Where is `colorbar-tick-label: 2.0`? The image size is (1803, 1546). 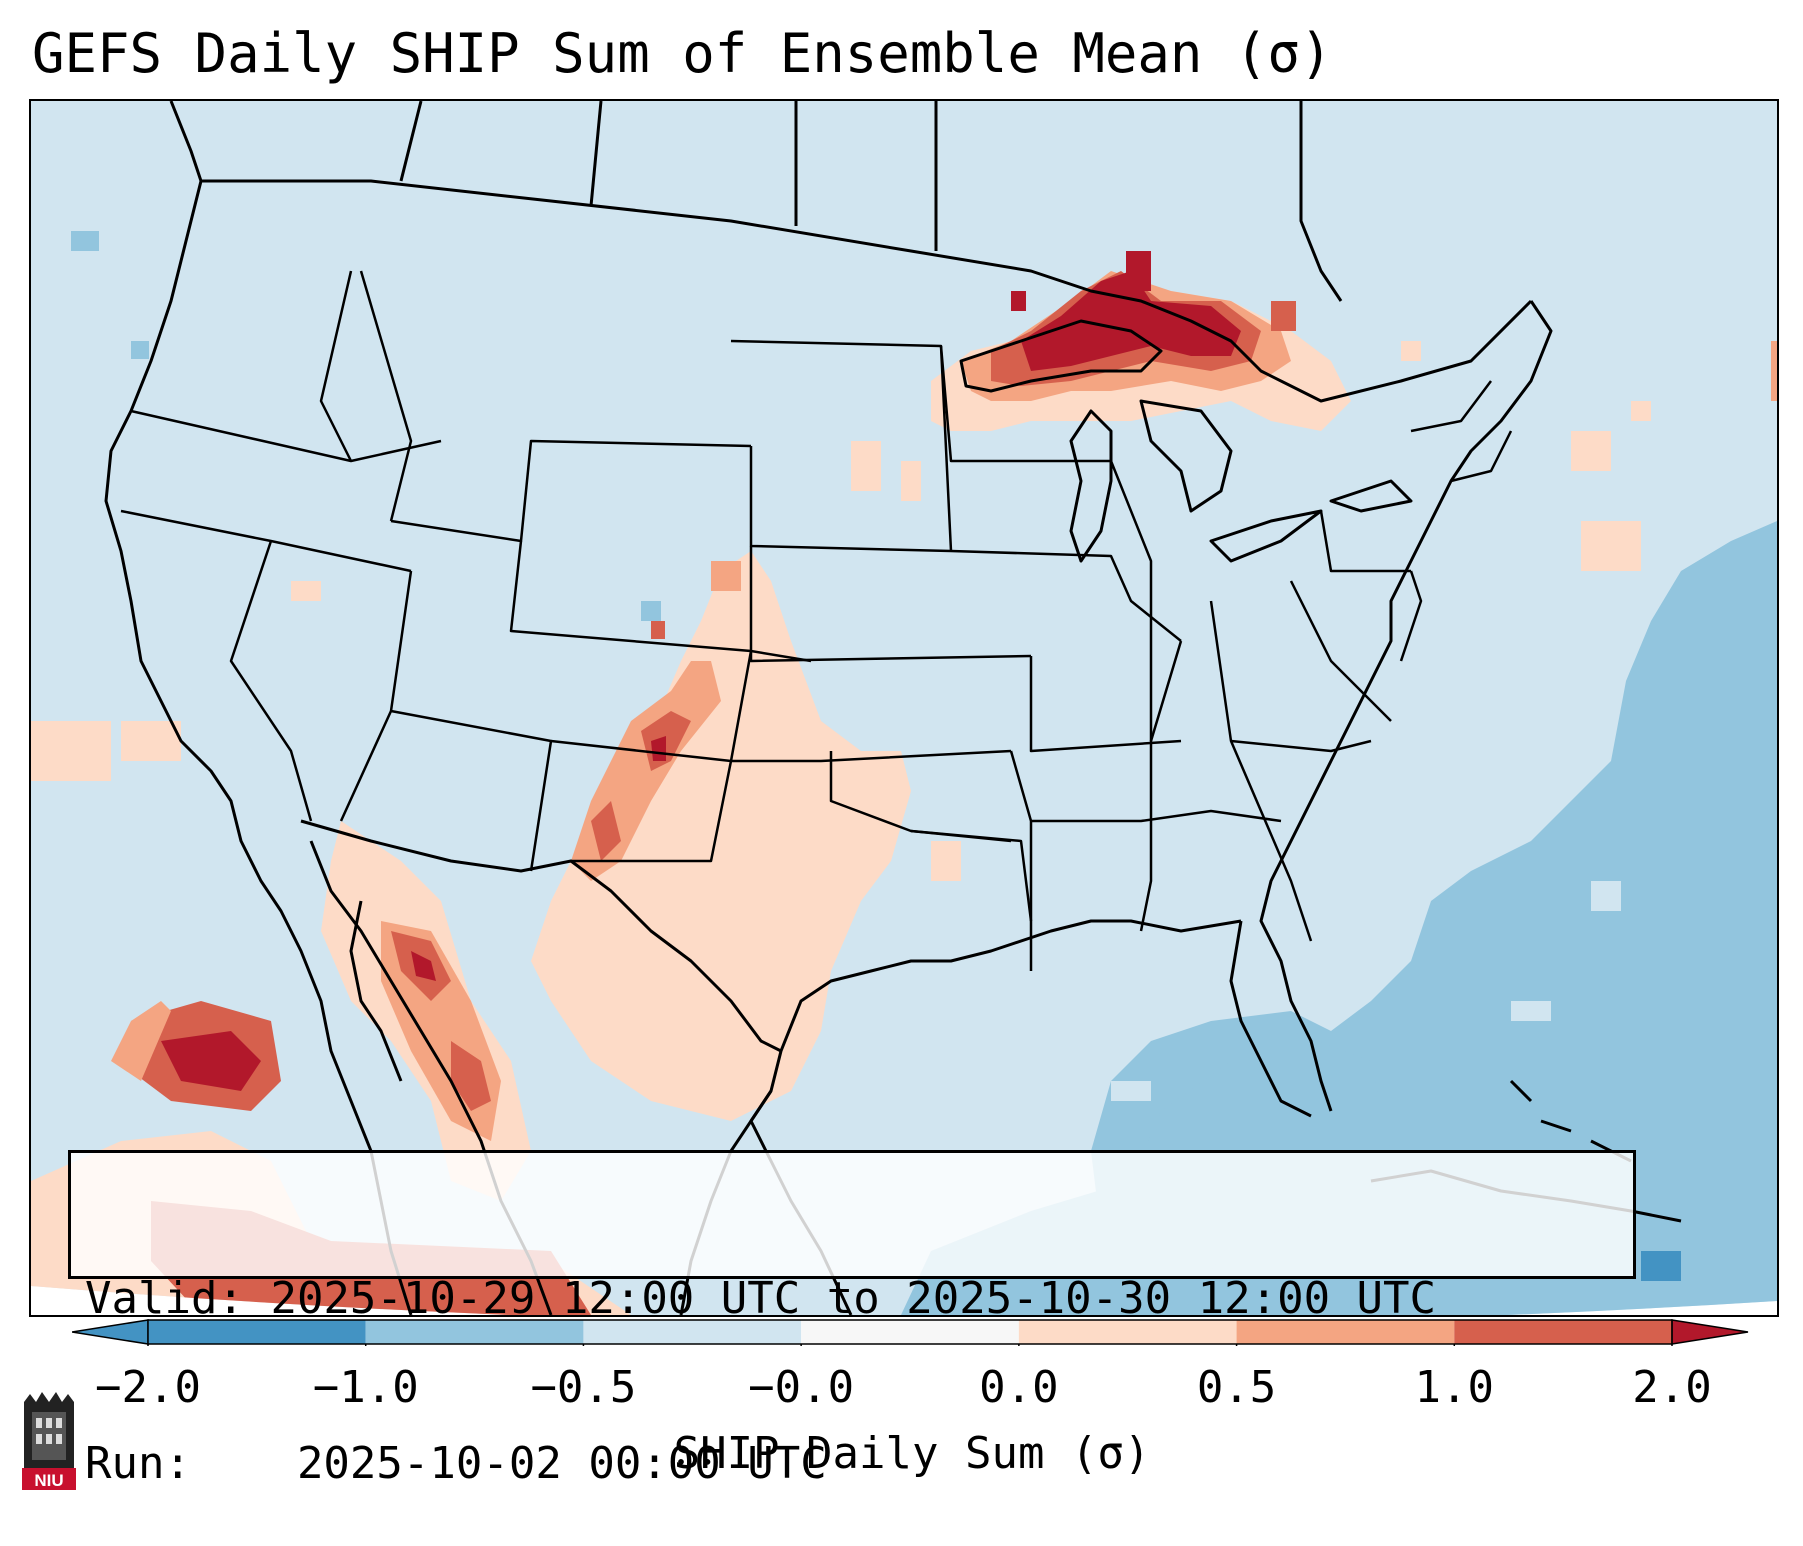
colorbar-tick-label: 2.0 is located at coordinates (1672, 1387).